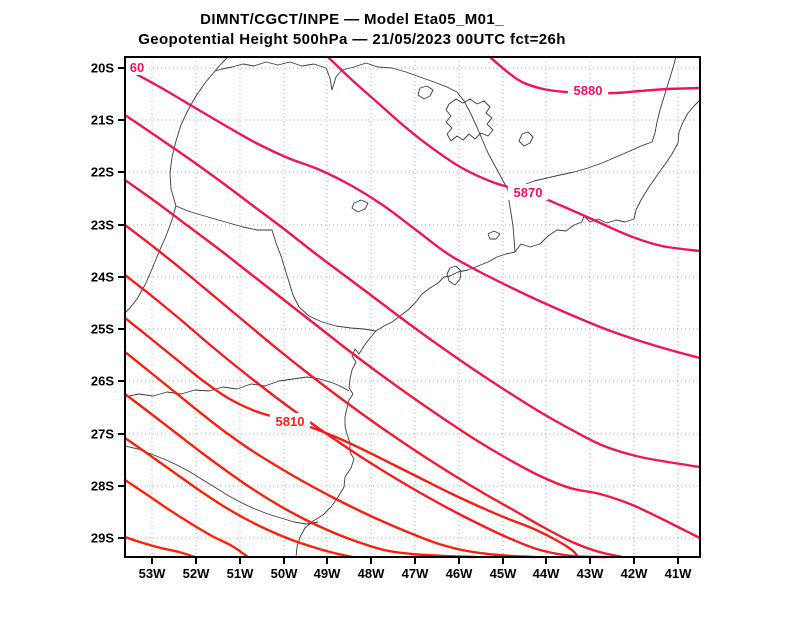 Image resolution: width=800 pixels, height=618 pixels. I want to click on lat-tick-label: 25S, so click(102, 329).